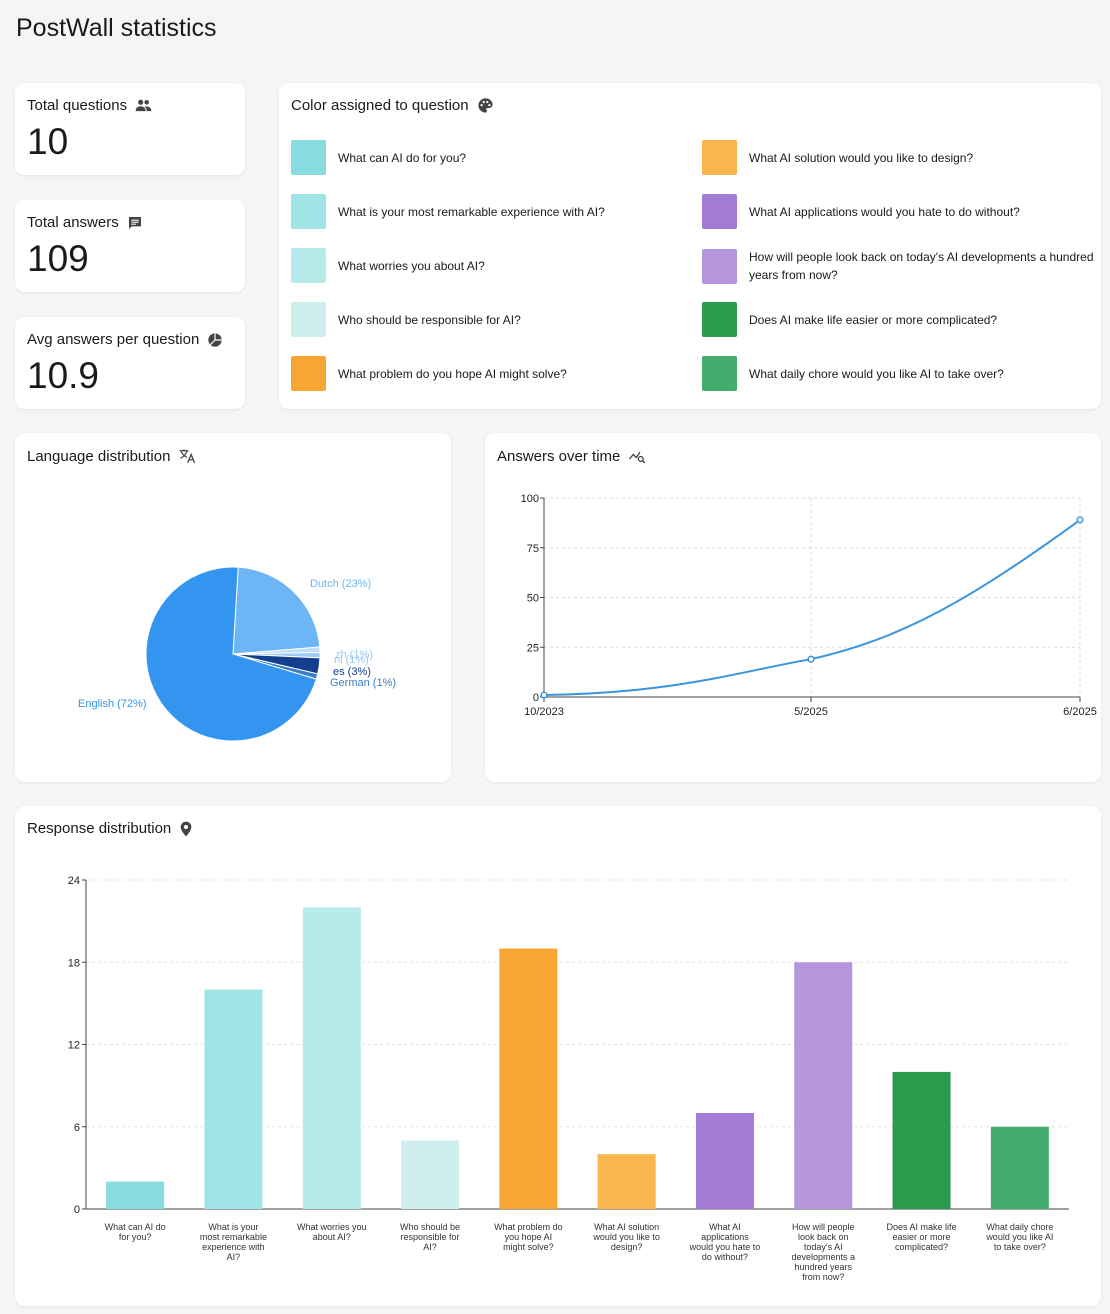 This screenshot has height=1314, width=1110. What do you see at coordinates (1080, 712) in the screenshot?
I see `x-tick-label: 6/2025` at bounding box center [1080, 712].